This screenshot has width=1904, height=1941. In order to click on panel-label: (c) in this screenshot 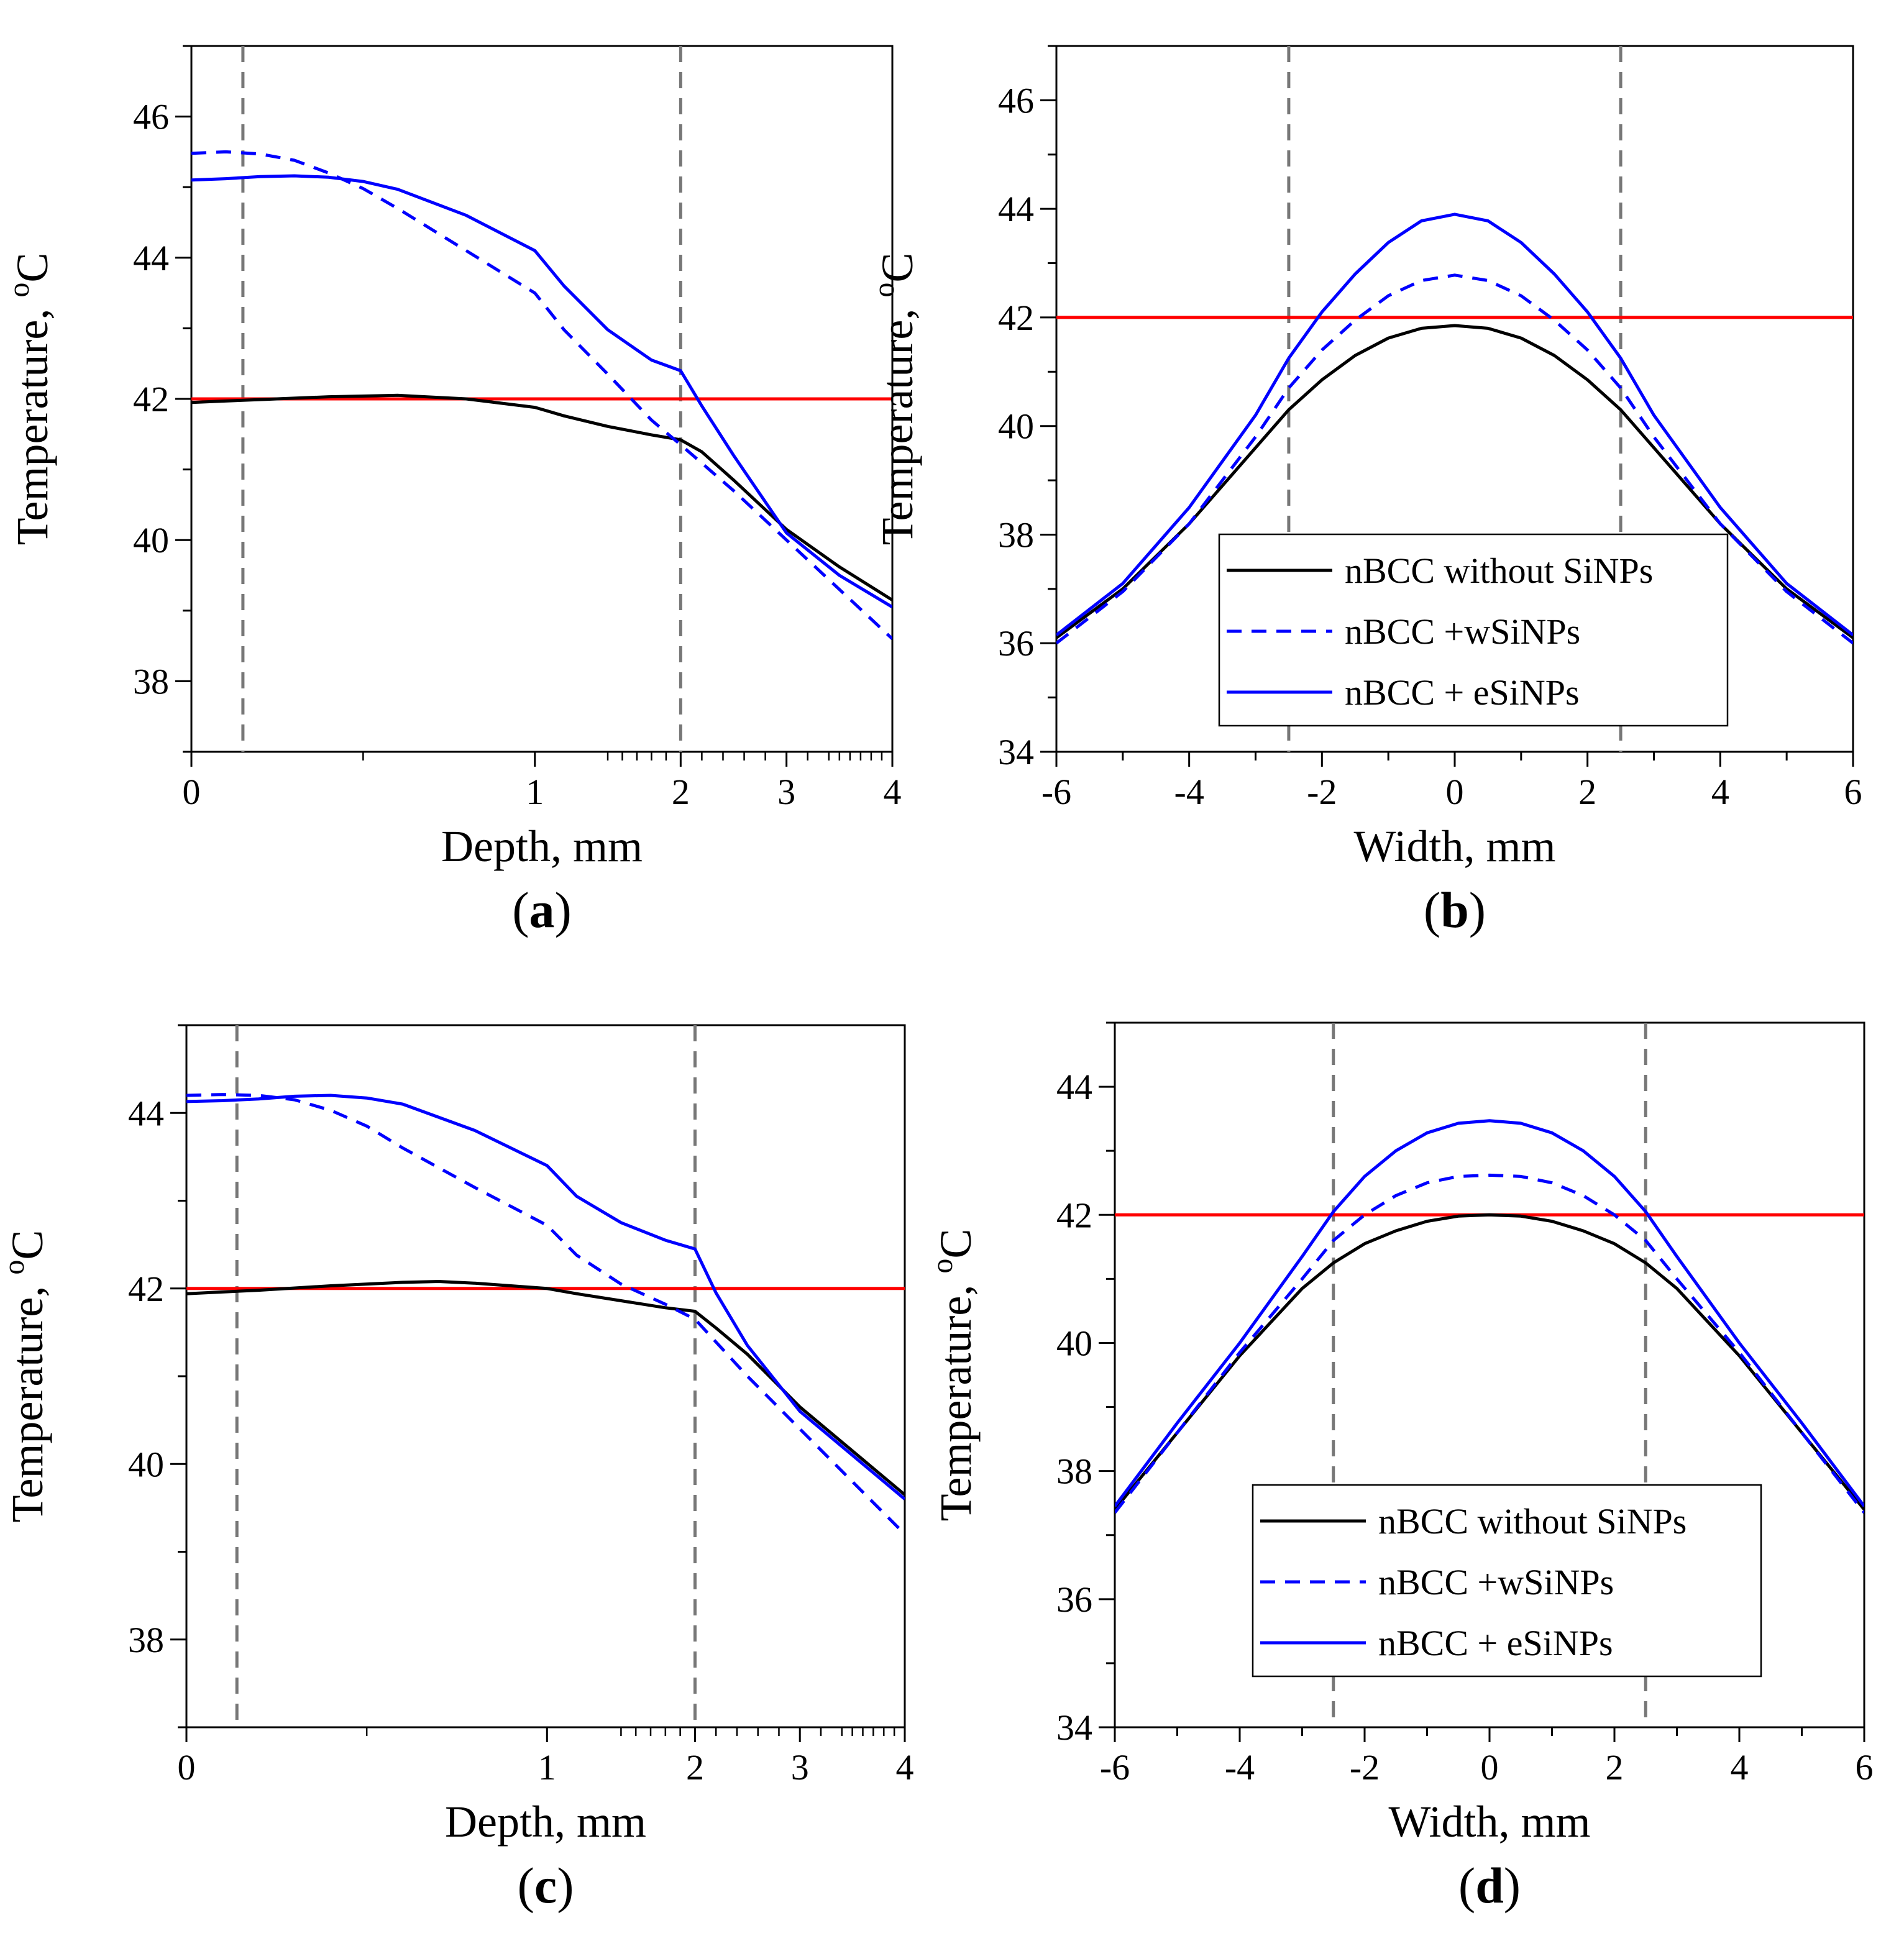, I will do `click(545, 1885)`.